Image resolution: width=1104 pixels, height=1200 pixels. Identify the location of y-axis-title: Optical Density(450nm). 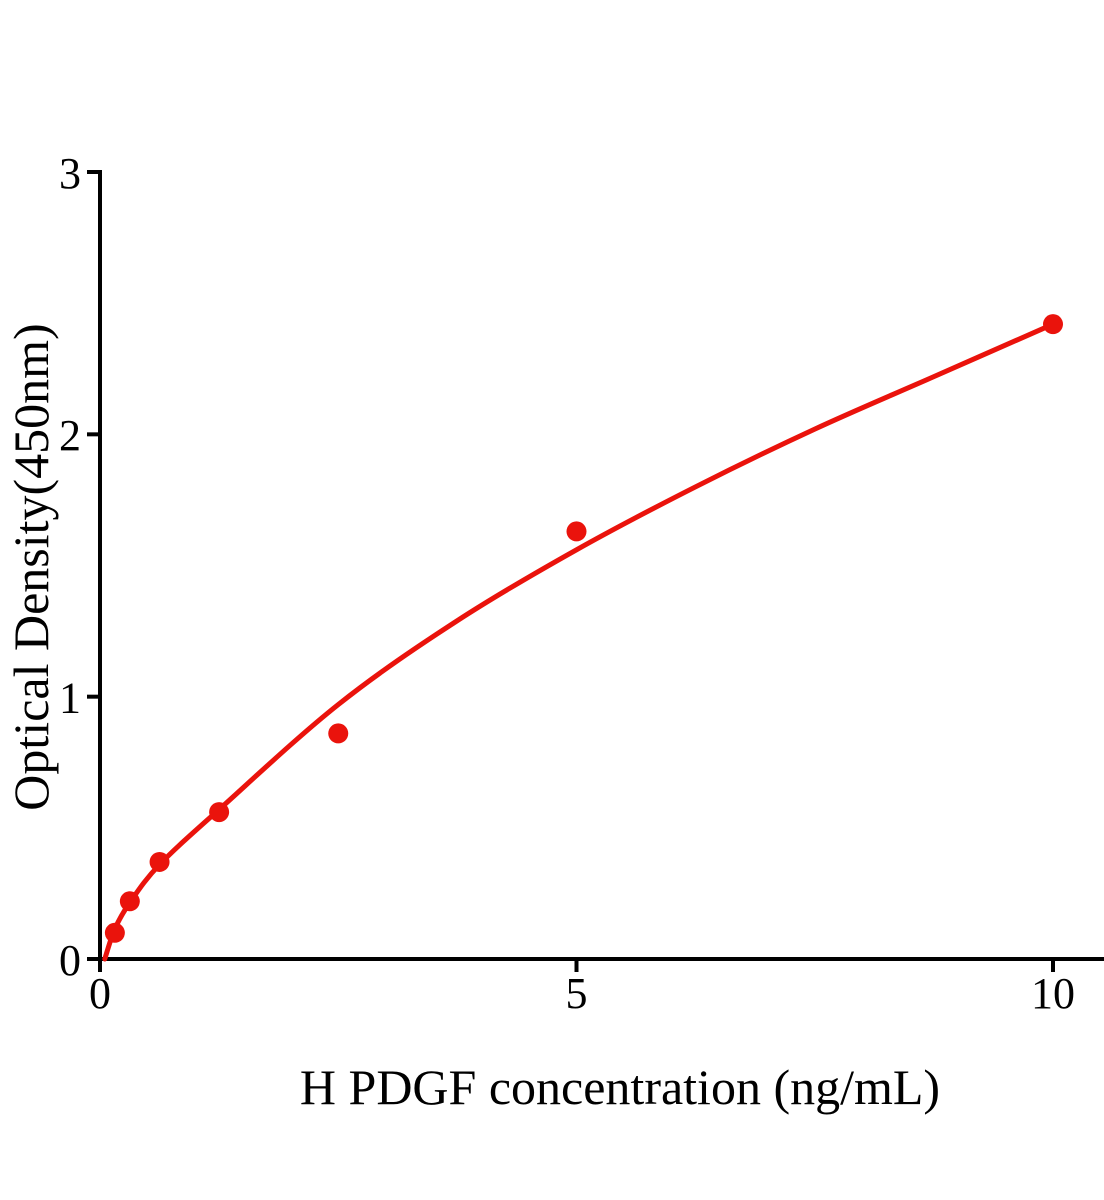
(31, 566).